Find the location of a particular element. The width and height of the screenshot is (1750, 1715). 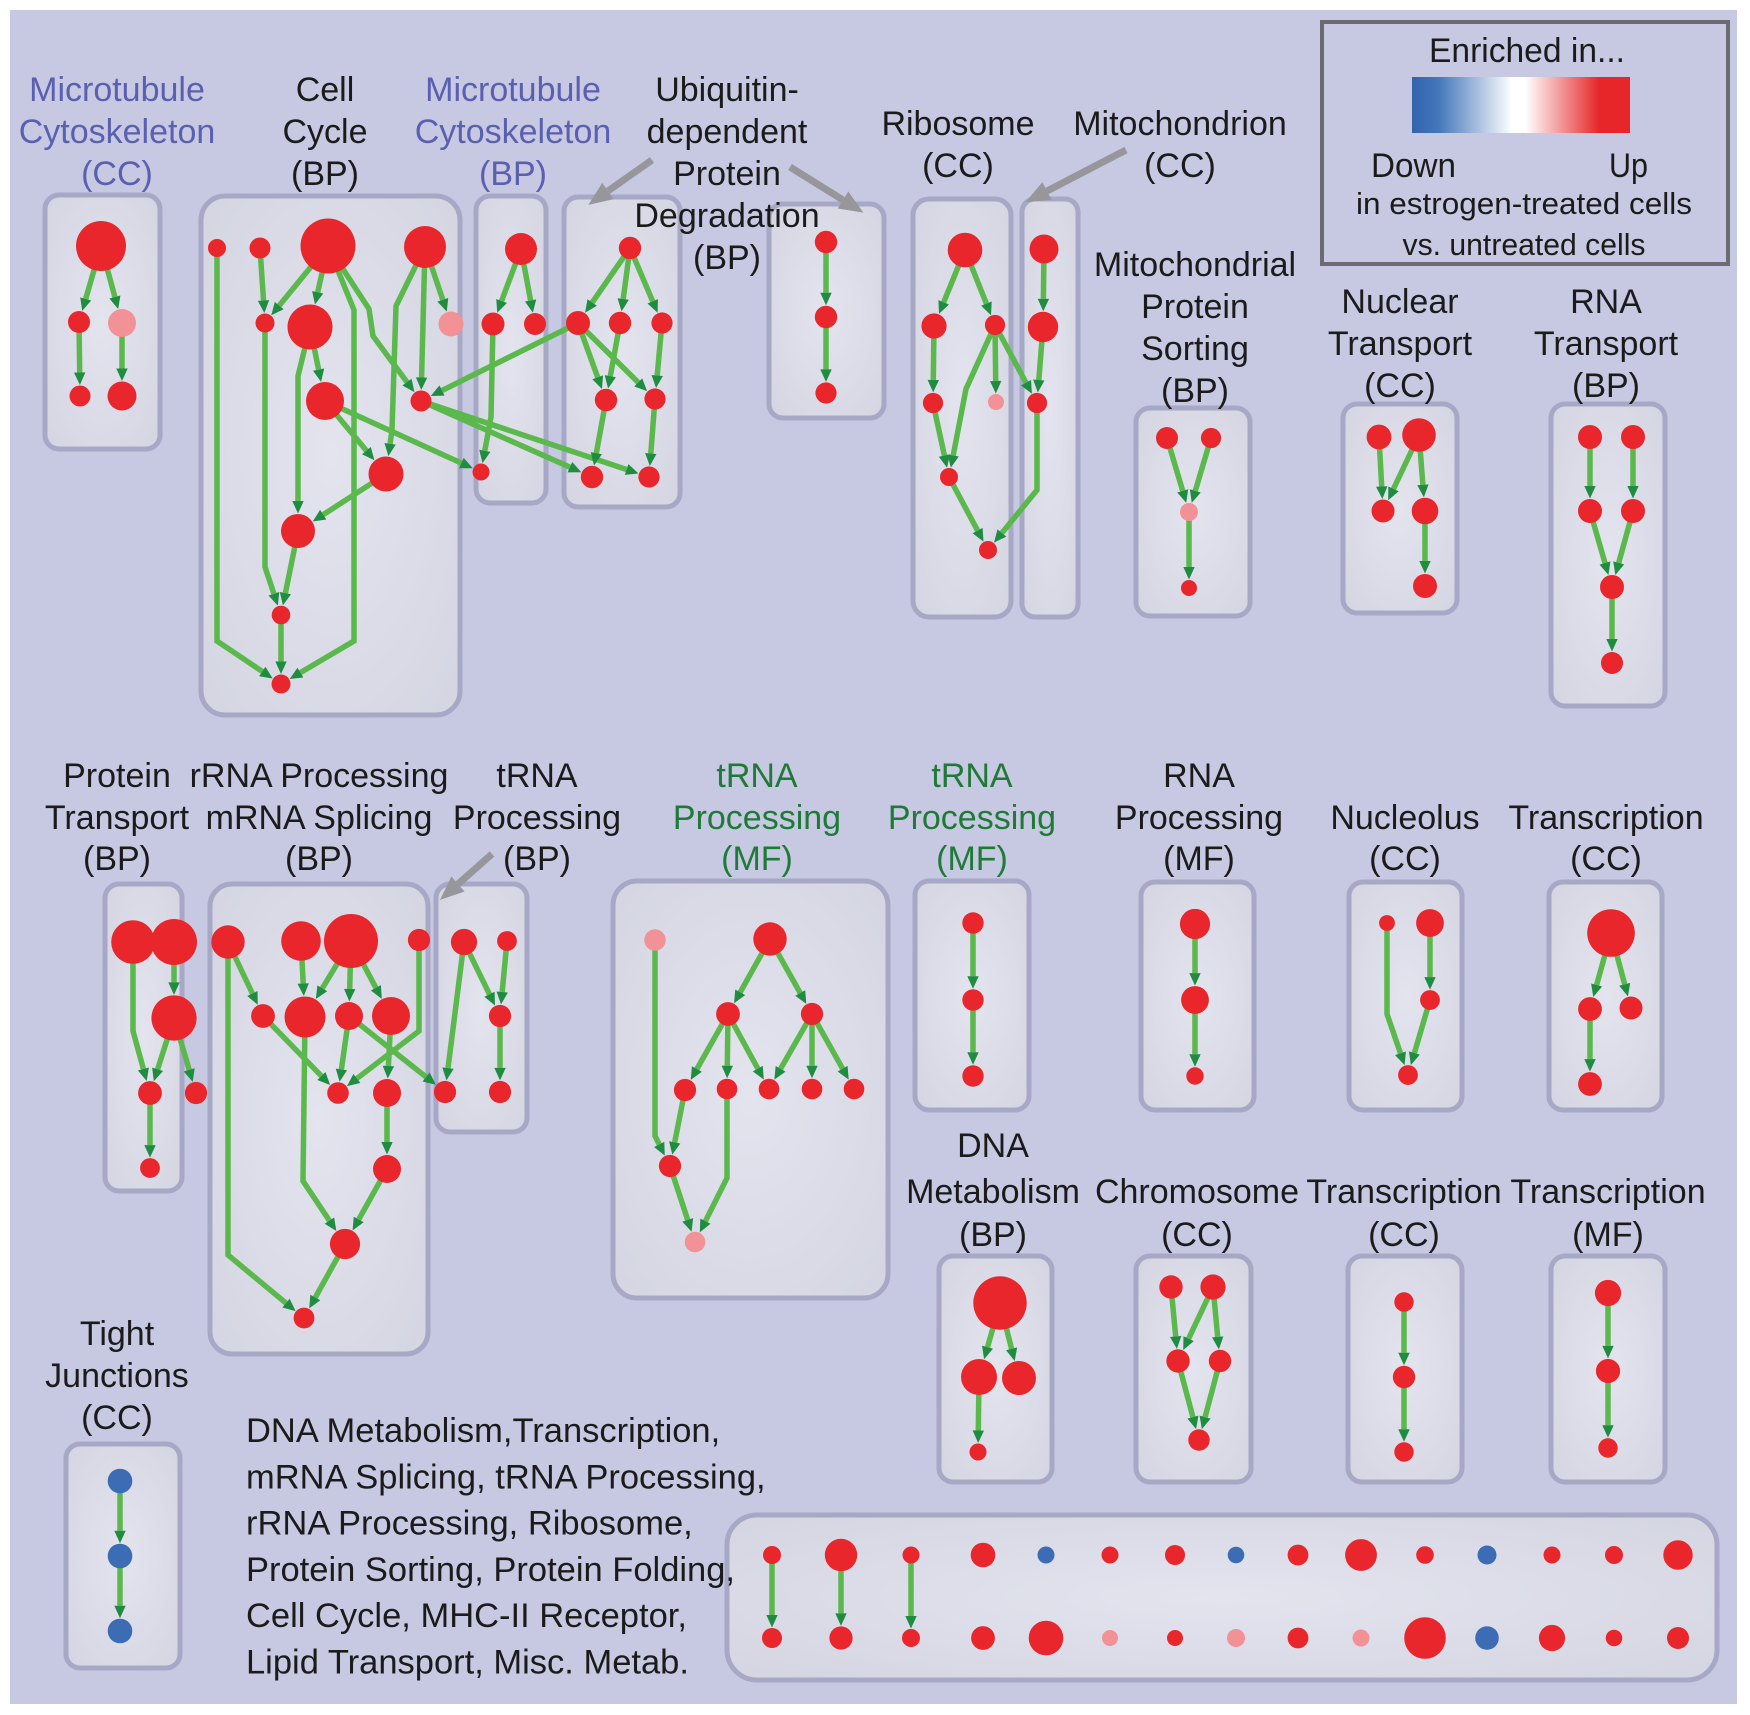

svg-text: Chromosome is located at coordinates (1197, 1192).